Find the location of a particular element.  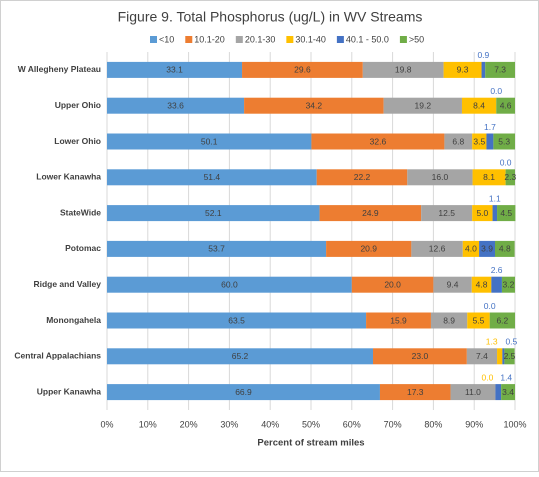

y-tick-label: Central Appalachians is located at coordinates (57, 356).